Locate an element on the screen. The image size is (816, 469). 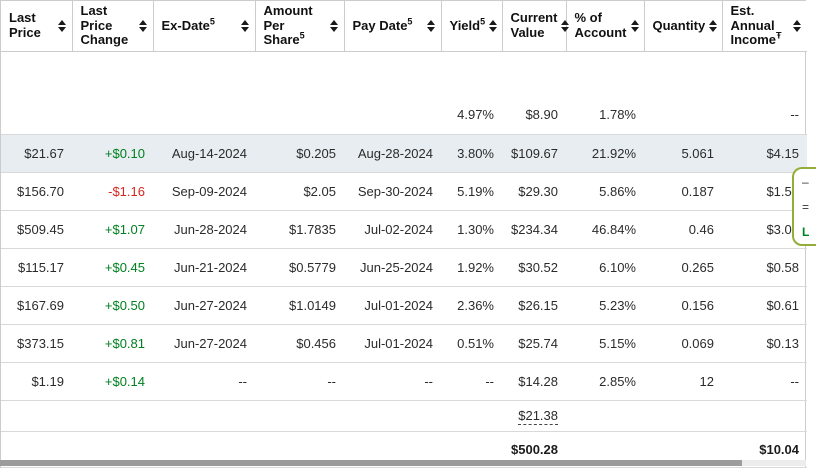
cell-value: $14.28 is located at coordinates (538, 381).